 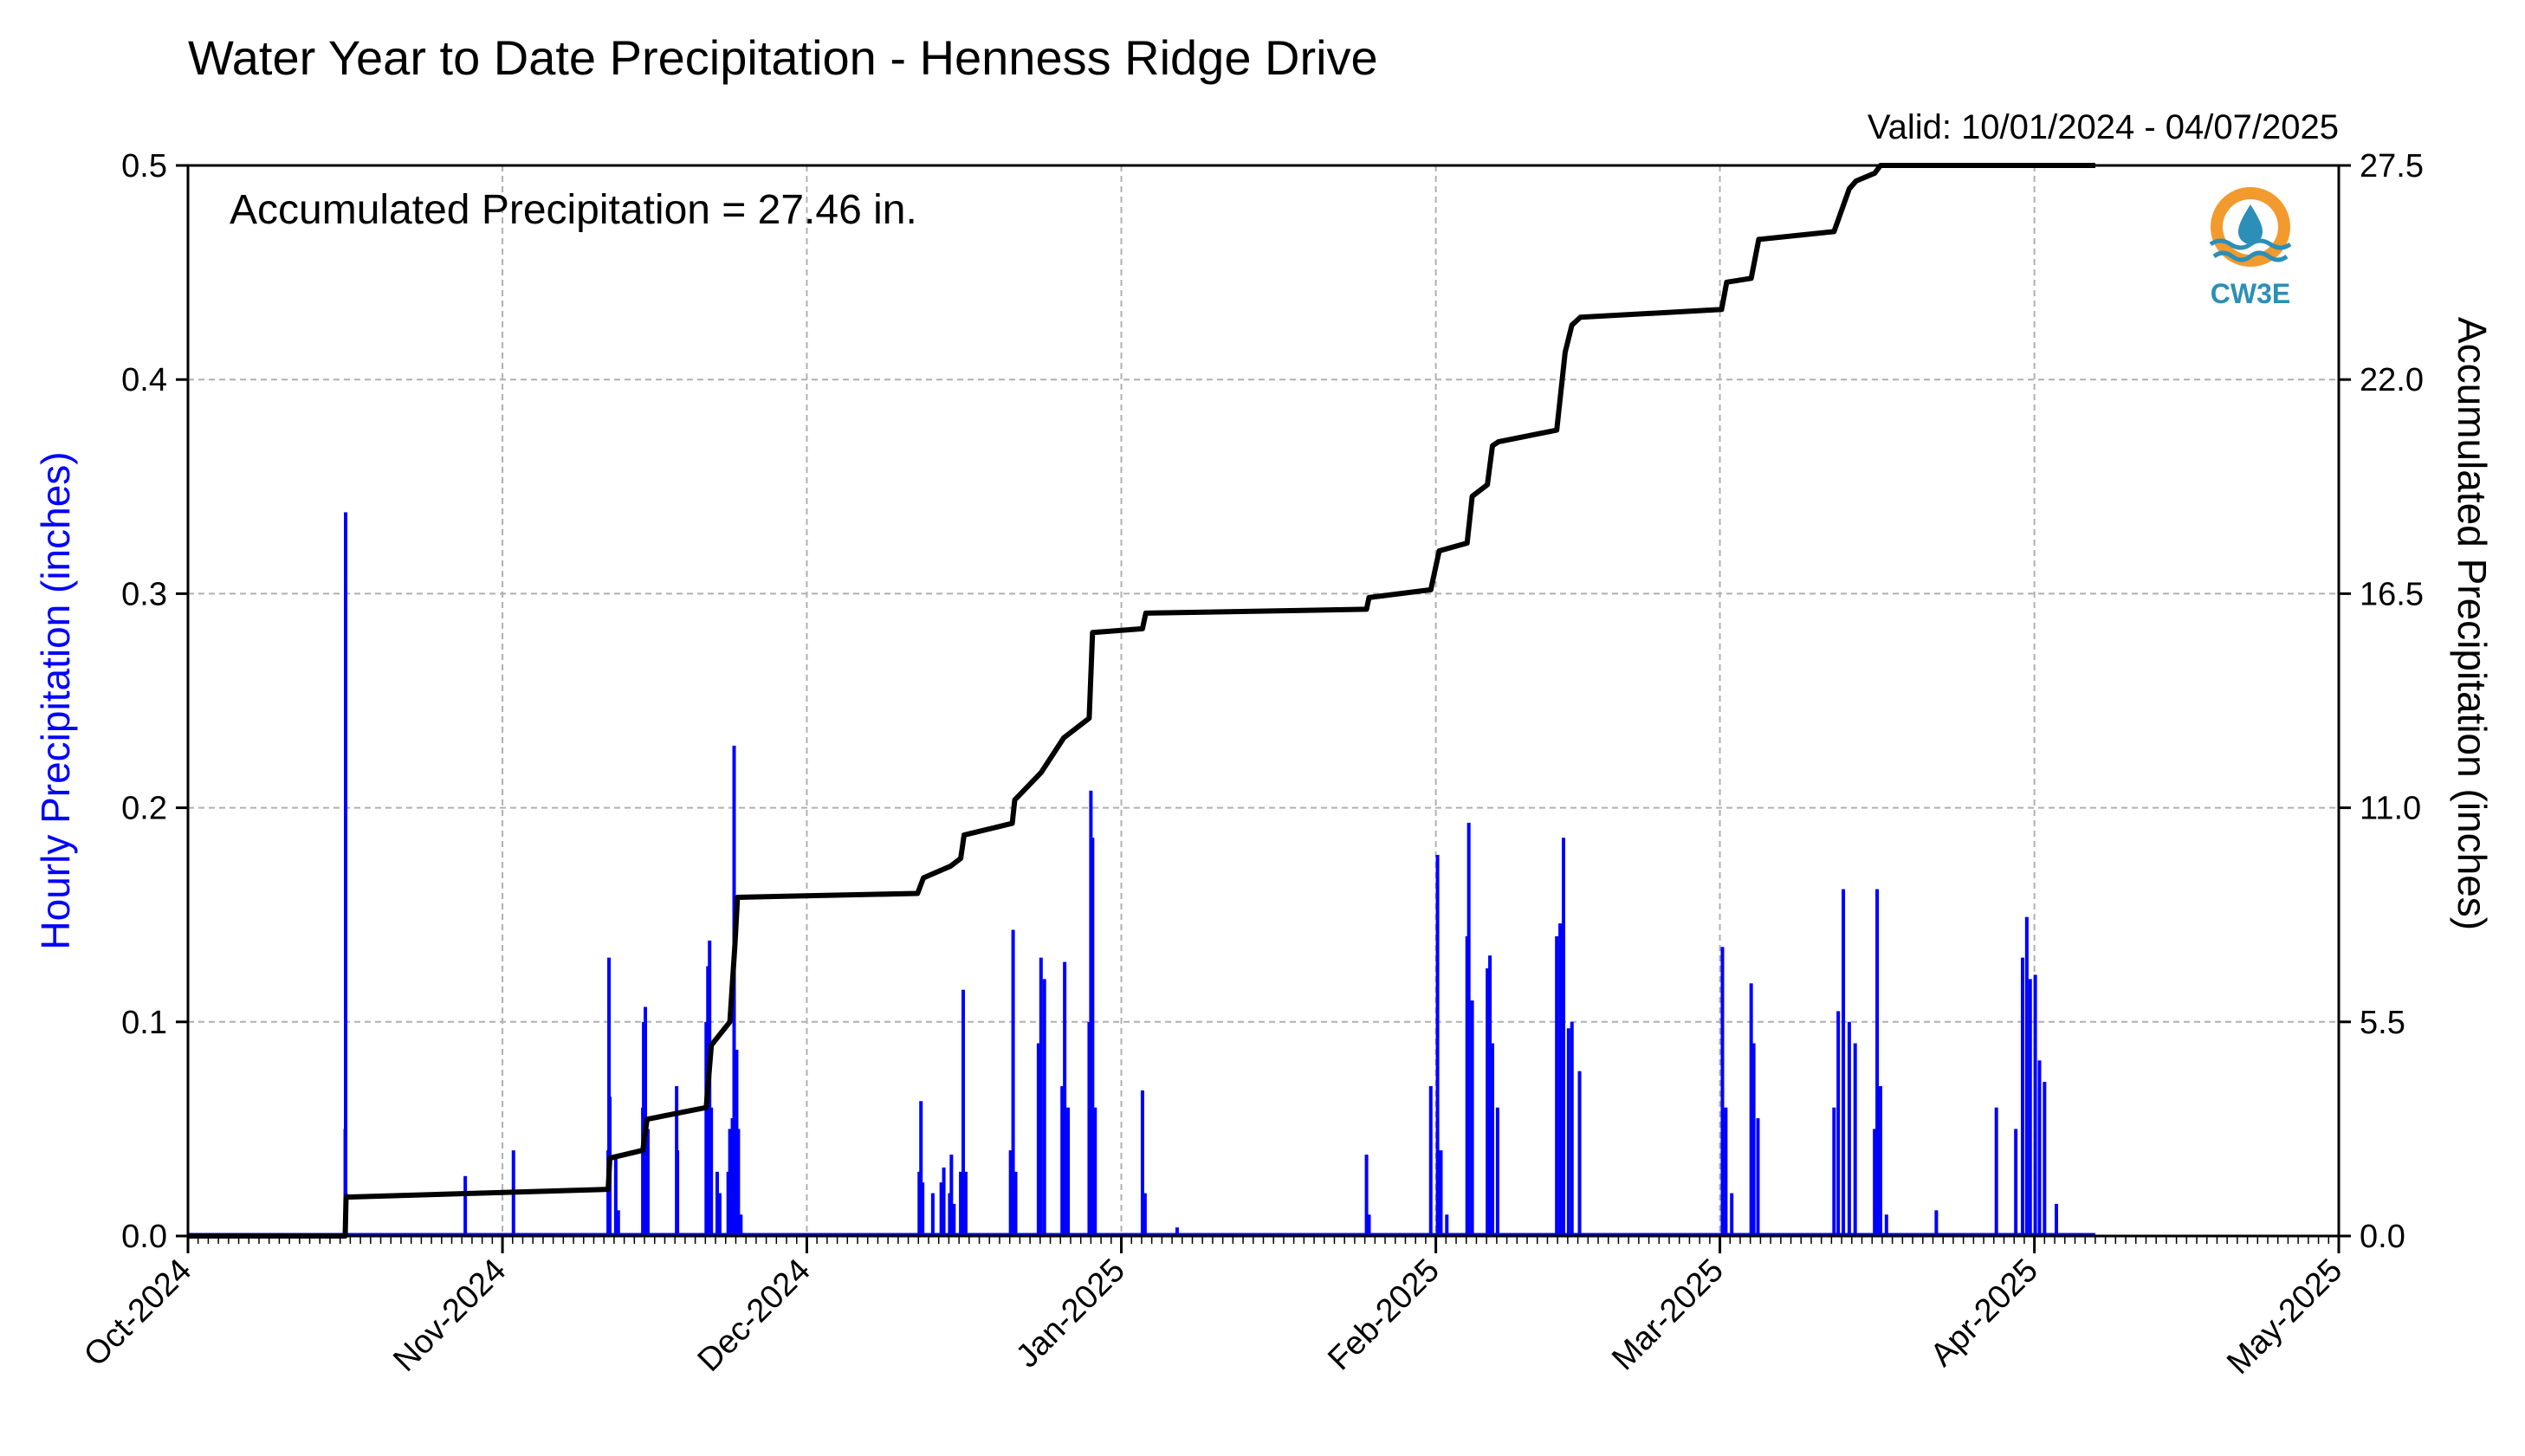 What do you see at coordinates (1384, 1315) in the screenshot?
I see `x-tick-label: Feb-2025` at bounding box center [1384, 1315].